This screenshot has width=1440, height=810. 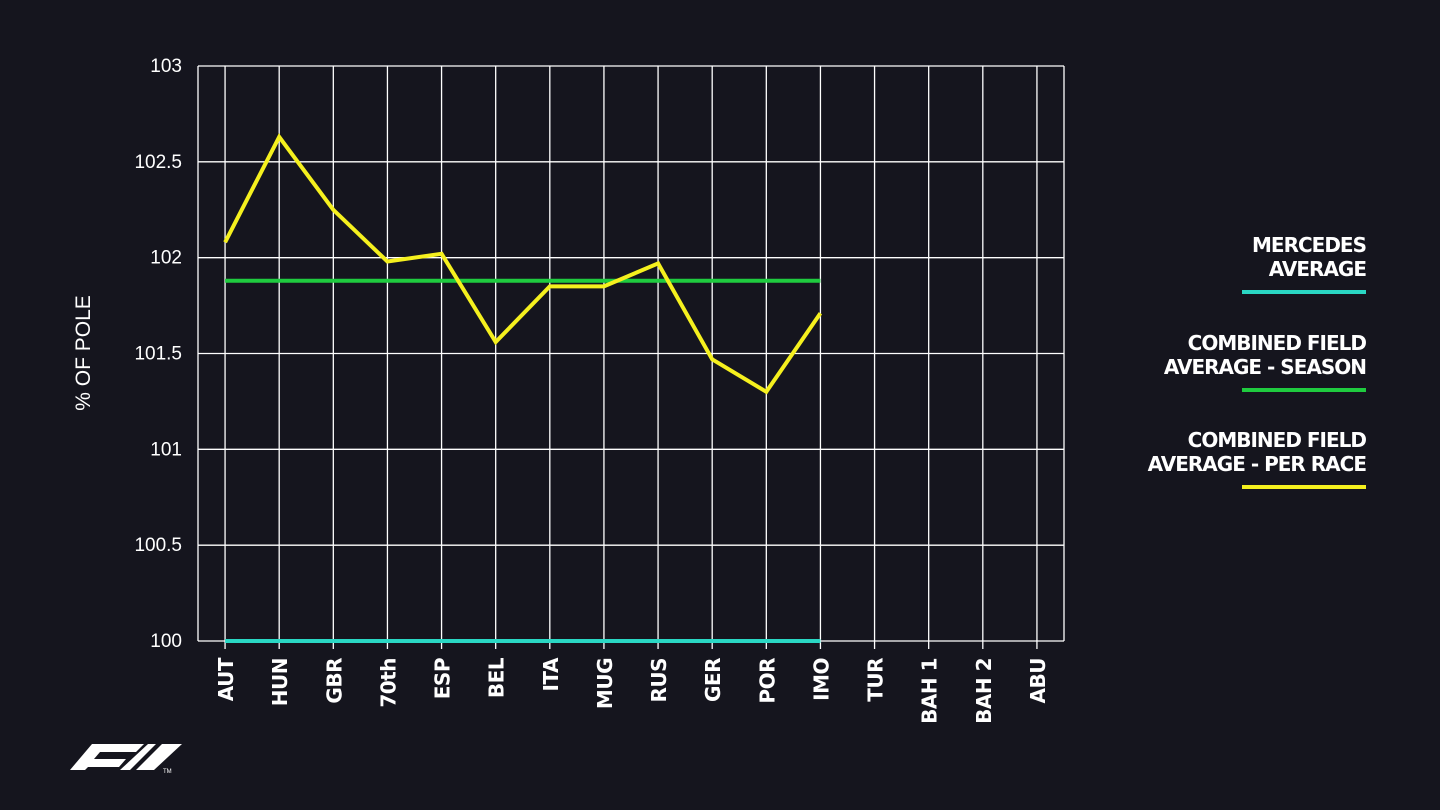 What do you see at coordinates (388, 683) in the screenshot?
I see `x-tick-label: 70th` at bounding box center [388, 683].